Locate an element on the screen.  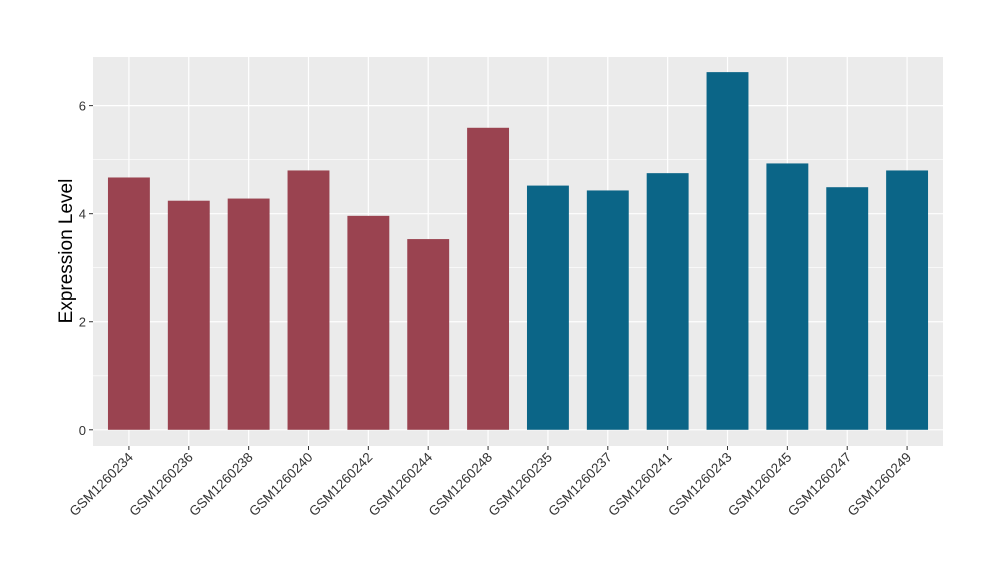
bar-GSM1260235 is located at coordinates (547, 307).